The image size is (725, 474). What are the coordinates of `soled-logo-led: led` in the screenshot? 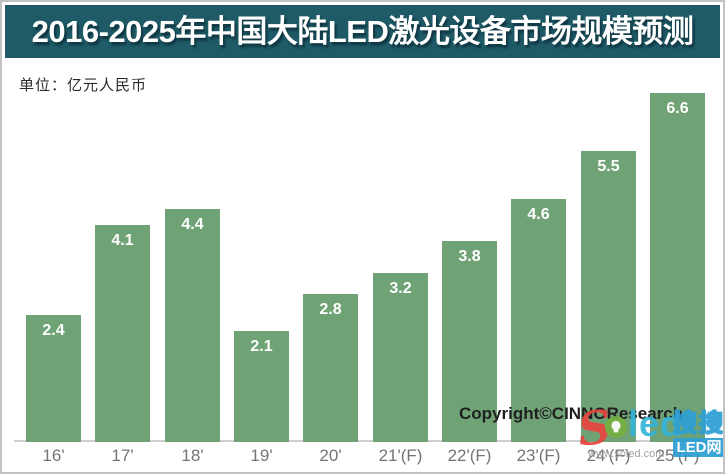 It's located at (656, 423).